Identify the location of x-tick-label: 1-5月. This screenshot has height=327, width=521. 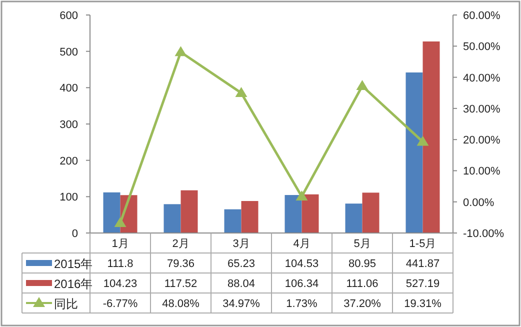
(422, 244).